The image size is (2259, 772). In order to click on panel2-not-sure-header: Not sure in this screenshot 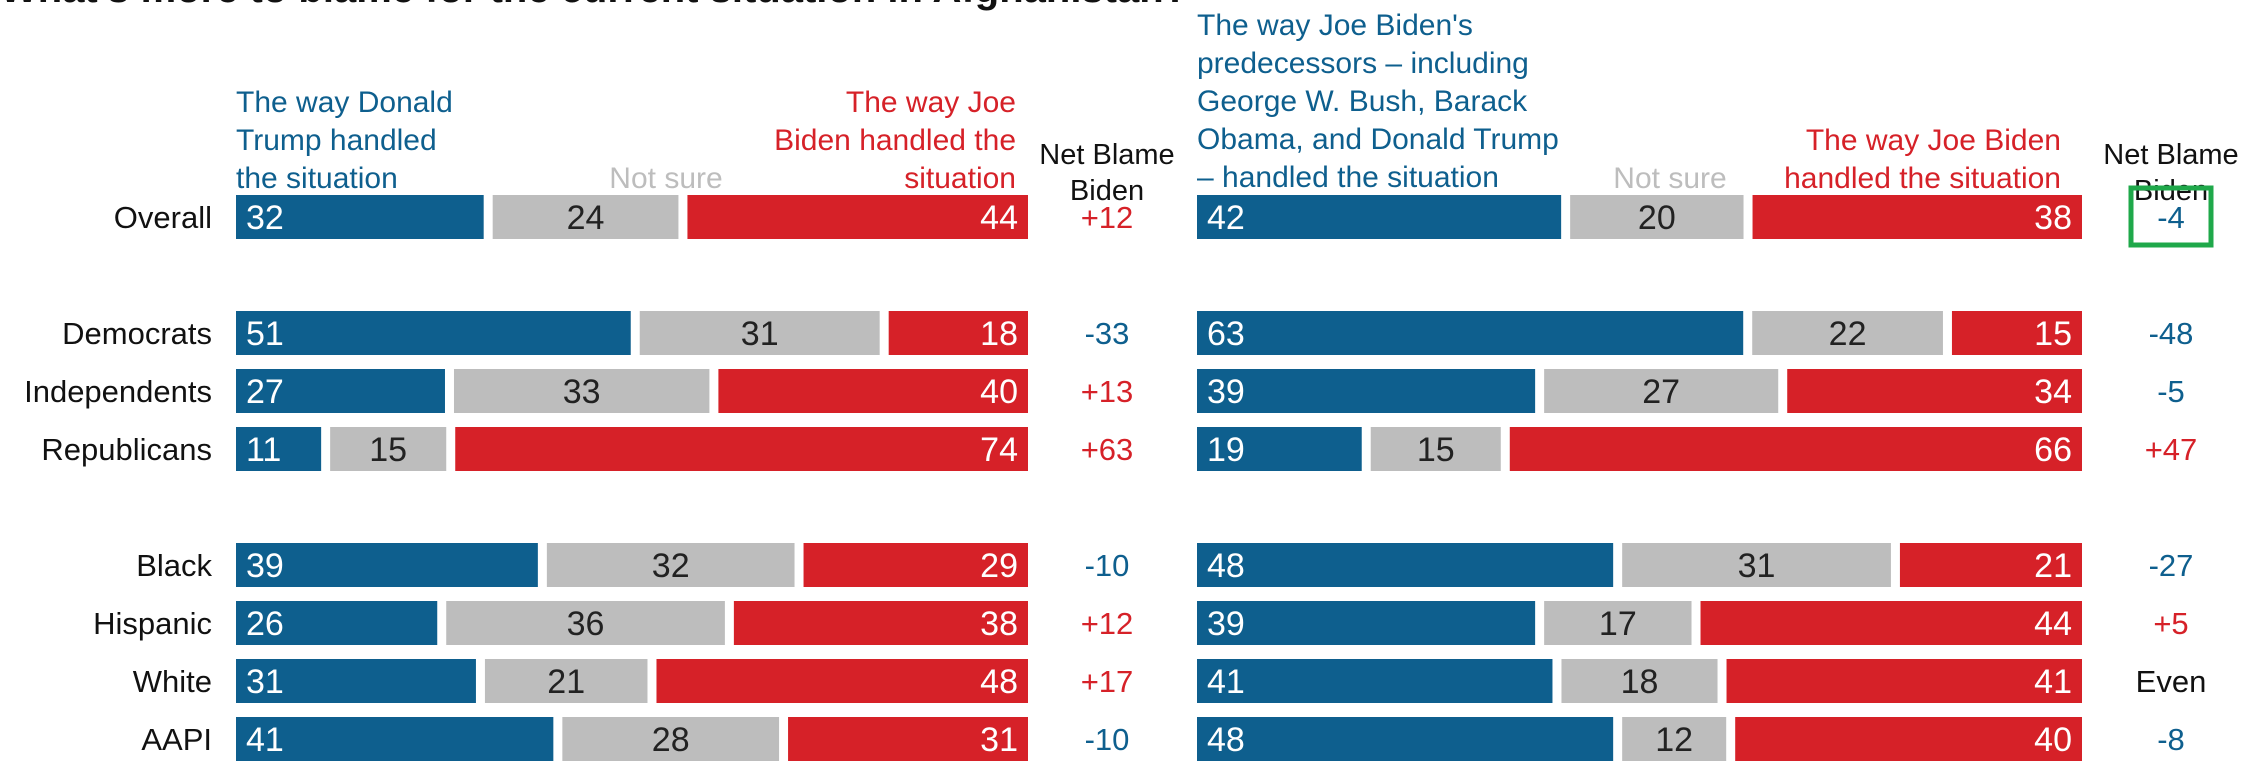, I will do `click(1669, 178)`.